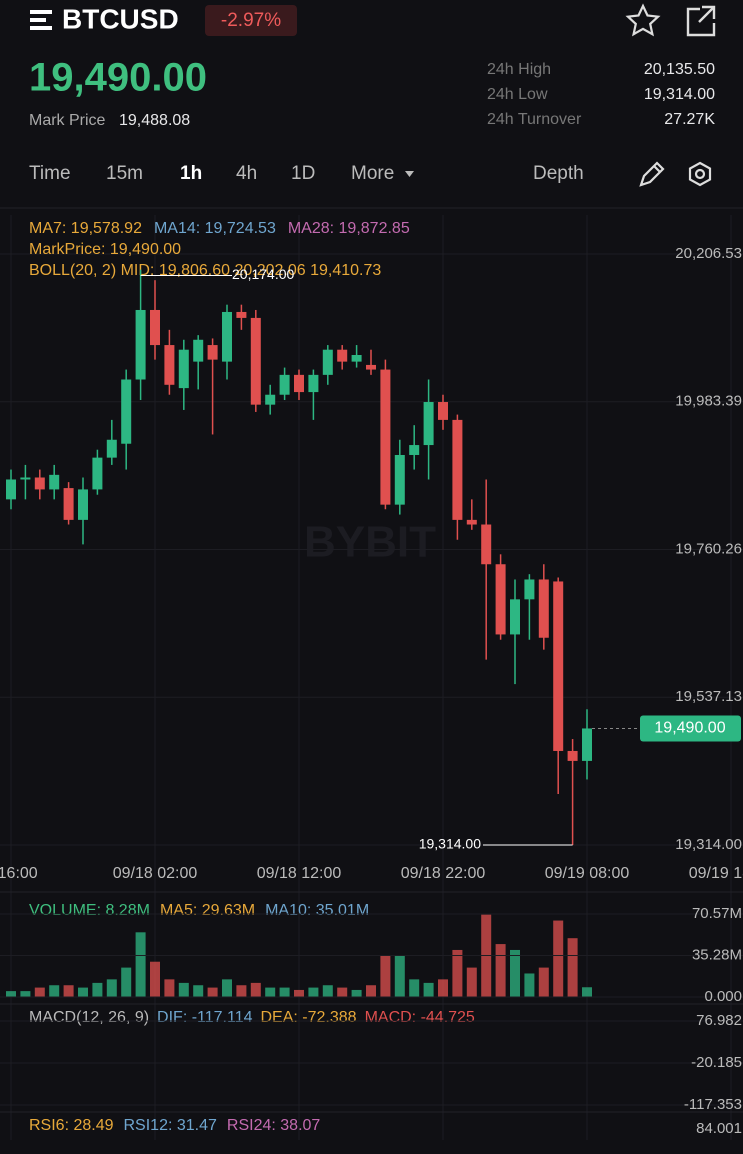  What do you see at coordinates (708, 844) in the screenshot?
I see `y-tick-label: 19,314.00` at bounding box center [708, 844].